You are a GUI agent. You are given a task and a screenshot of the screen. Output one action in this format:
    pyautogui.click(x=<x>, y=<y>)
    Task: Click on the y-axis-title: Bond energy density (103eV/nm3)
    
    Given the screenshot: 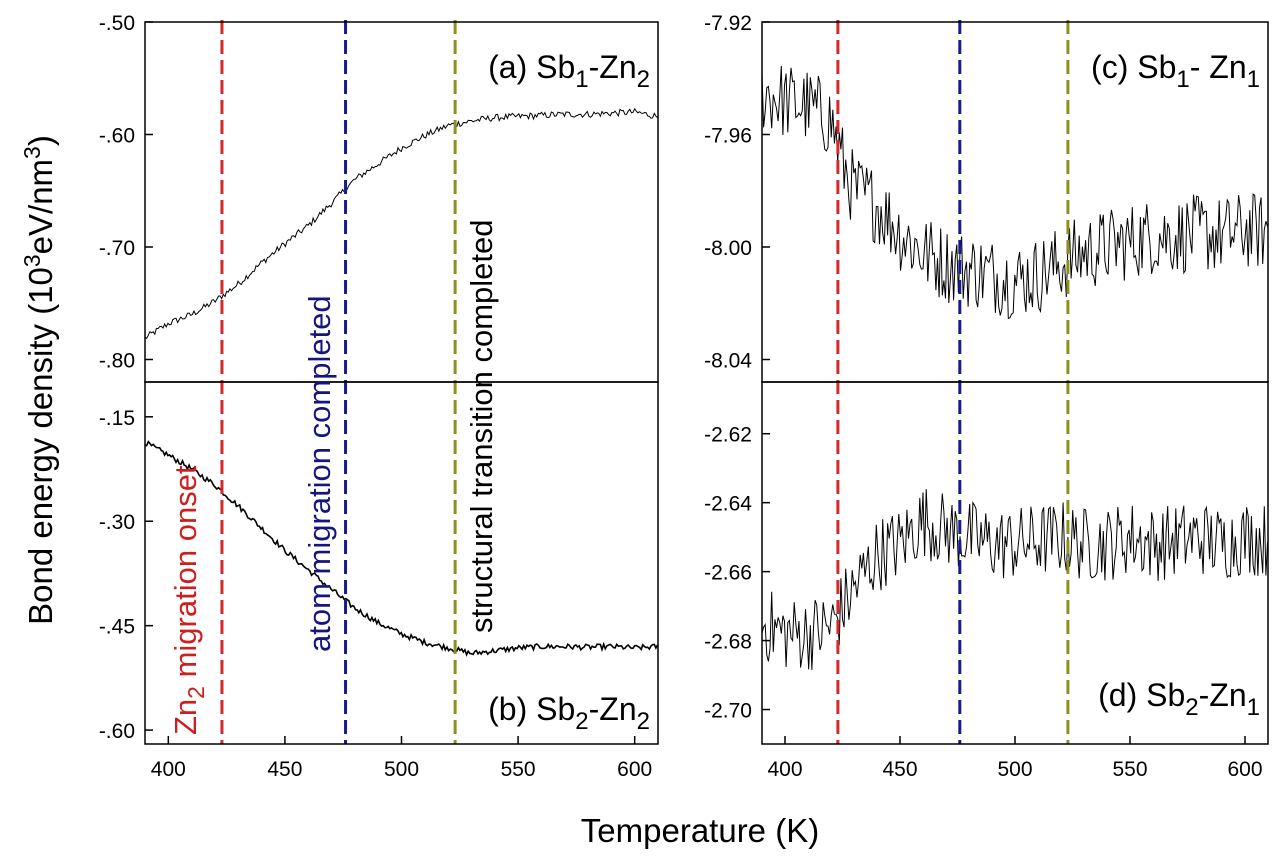 What is the action you would take?
    pyautogui.click(x=39, y=380)
    